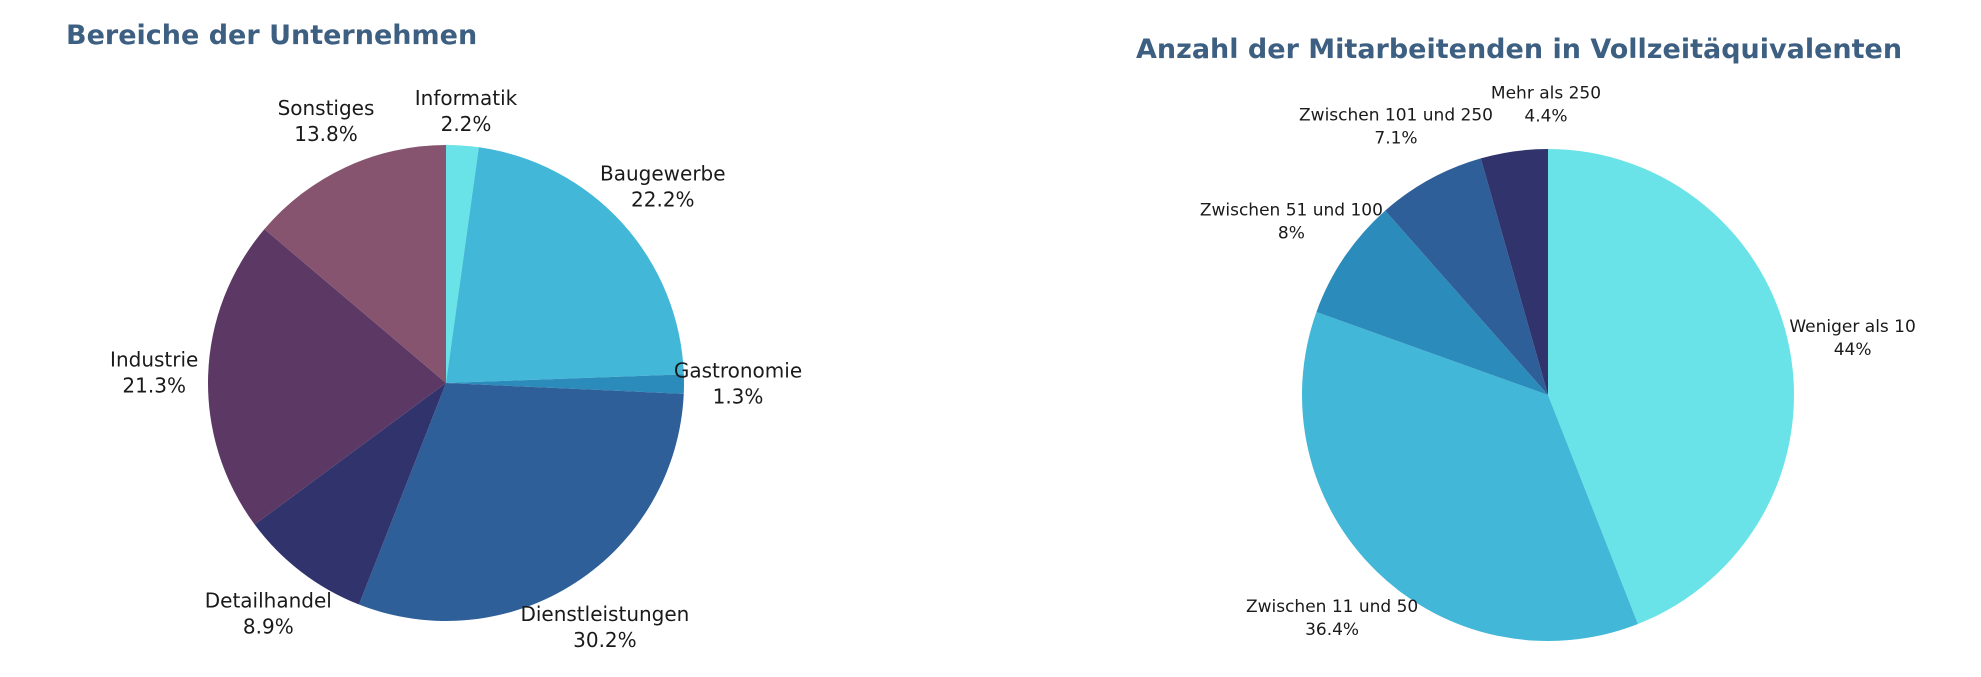 This screenshot has width=1981, height=677. What do you see at coordinates (604, 614) in the screenshot?
I see `slice-name: Dienstleistungen` at bounding box center [604, 614].